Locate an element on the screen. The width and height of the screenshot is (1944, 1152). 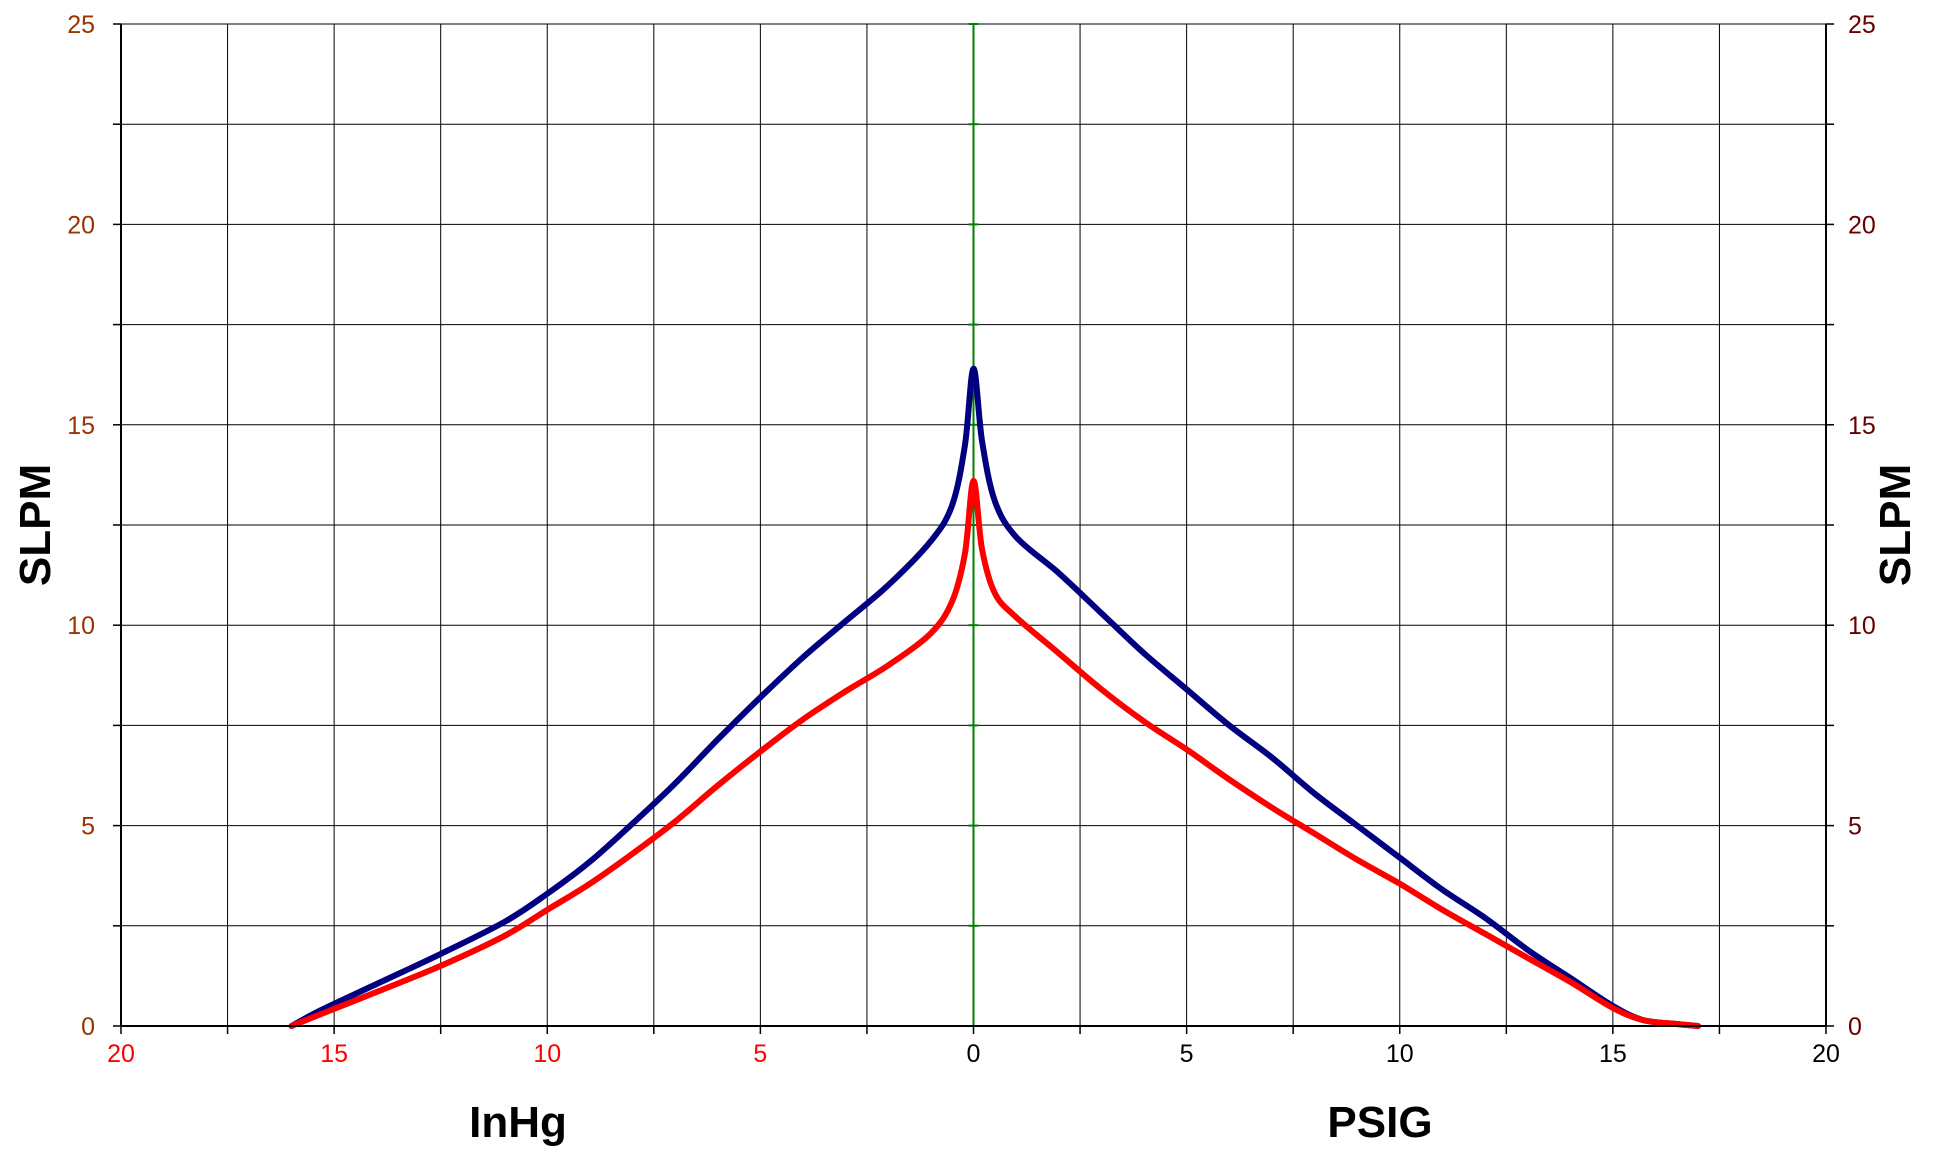
y-tick-label-right: 5 is located at coordinates (1855, 827).